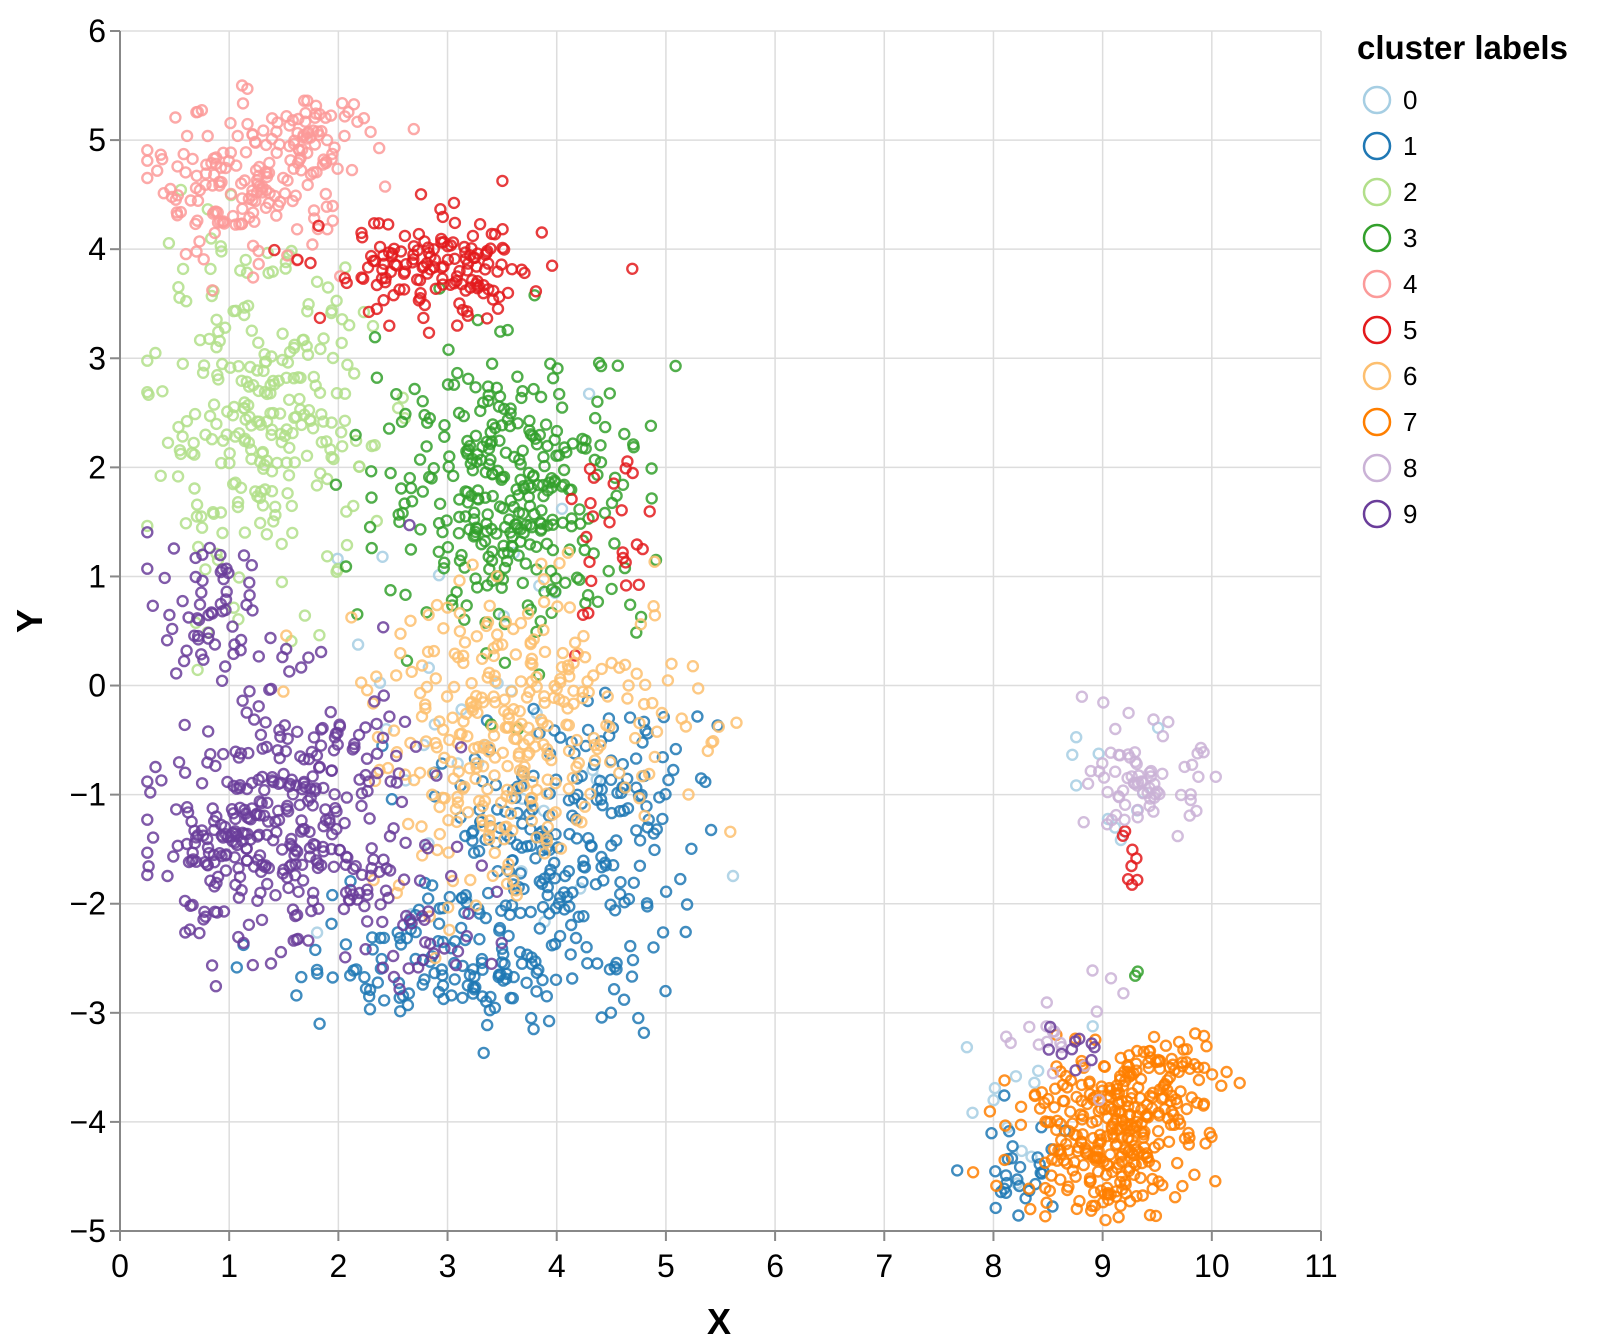 The image size is (1620, 1342). Describe the element at coordinates (97, 249) in the screenshot. I see `y-tick-label: 4` at that location.